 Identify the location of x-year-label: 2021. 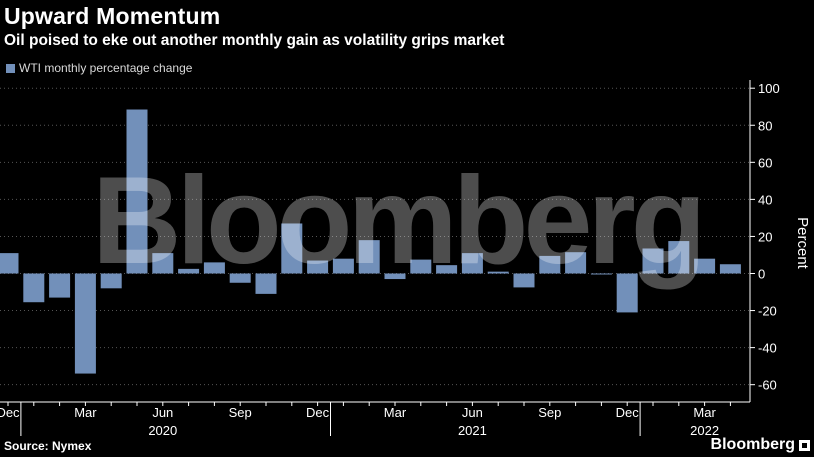
(472, 430).